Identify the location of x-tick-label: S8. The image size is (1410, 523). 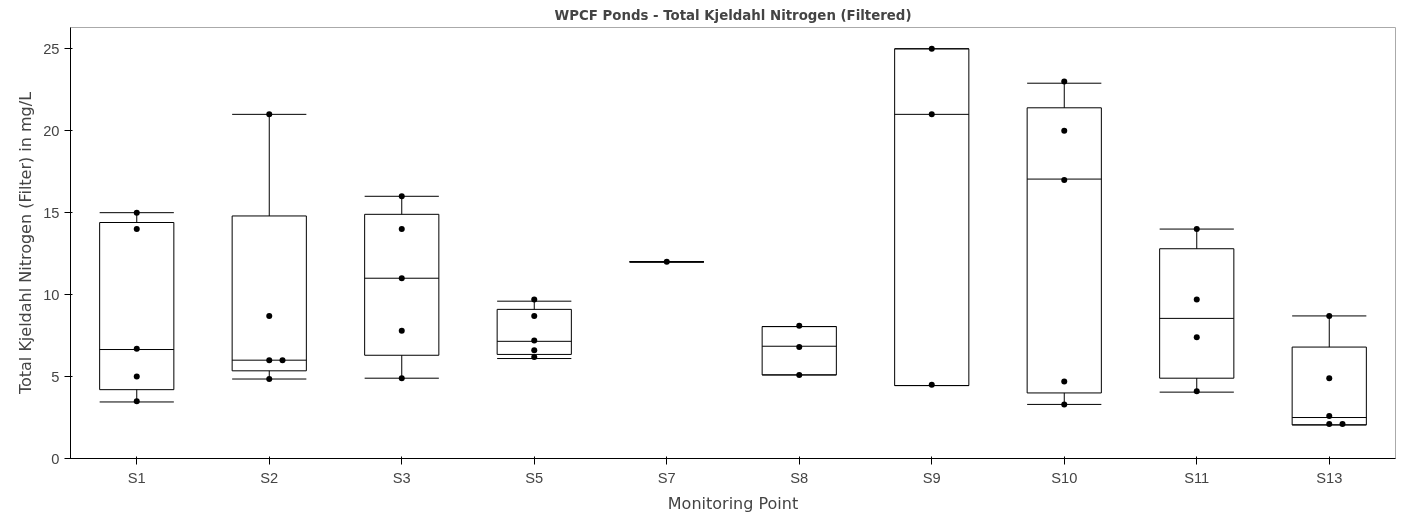
(799, 477).